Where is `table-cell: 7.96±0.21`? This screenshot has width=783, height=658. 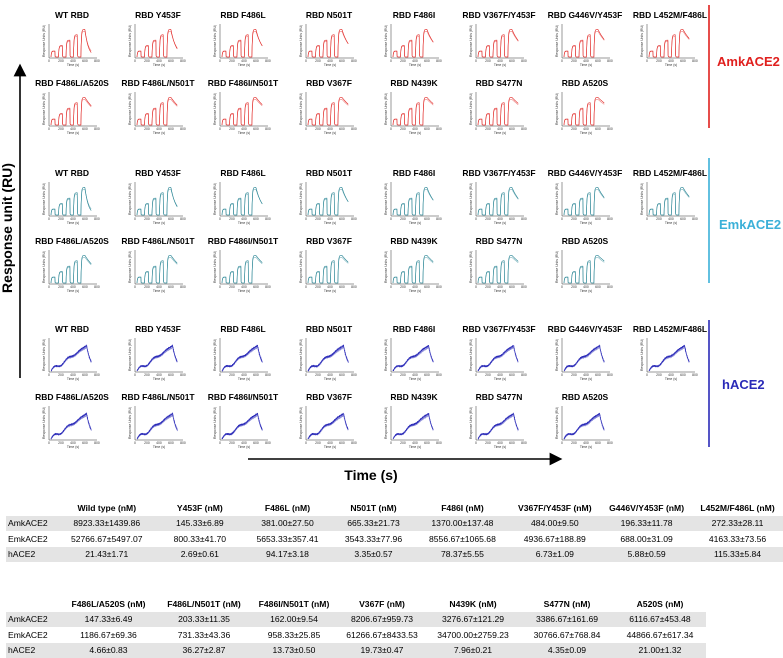
table-cell: 7.96±0.21 is located at coordinates (473, 650).